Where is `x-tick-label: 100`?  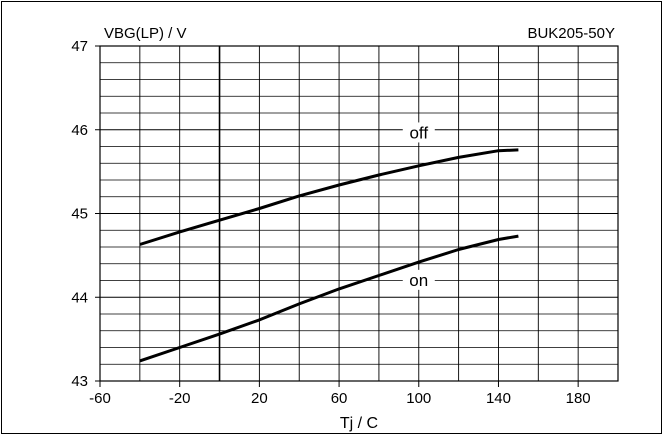 x-tick-label: 100 is located at coordinates (418, 398).